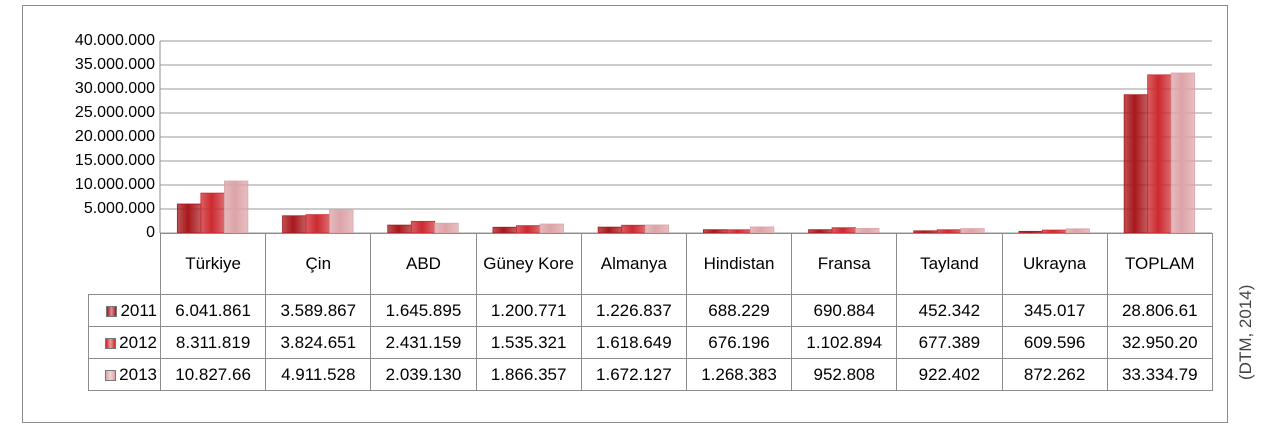 This screenshot has width=1261, height=429. Describe the element at coordinates (115, 40) in the screenshot. I see `y-tick-label: 40.000.000` at that location.